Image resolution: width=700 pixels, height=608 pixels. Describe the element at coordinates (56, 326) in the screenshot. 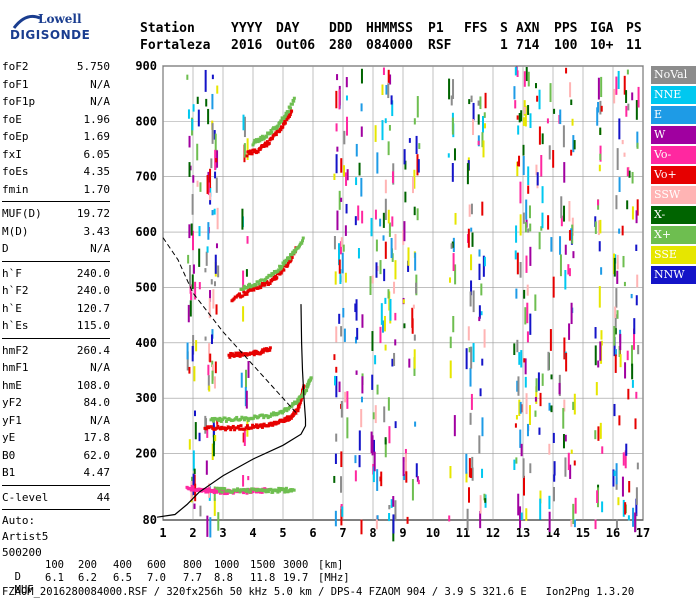

I see `param-row-hes: h`Es 115.0` at that location.